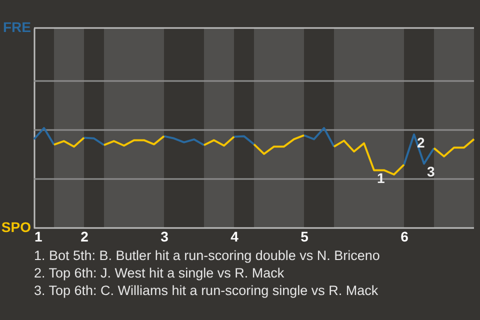 This screenshot has width=480, height=320. Describe the element at coordinates (431, 172) in the screenshot. I see `annotation: 3` at that location.